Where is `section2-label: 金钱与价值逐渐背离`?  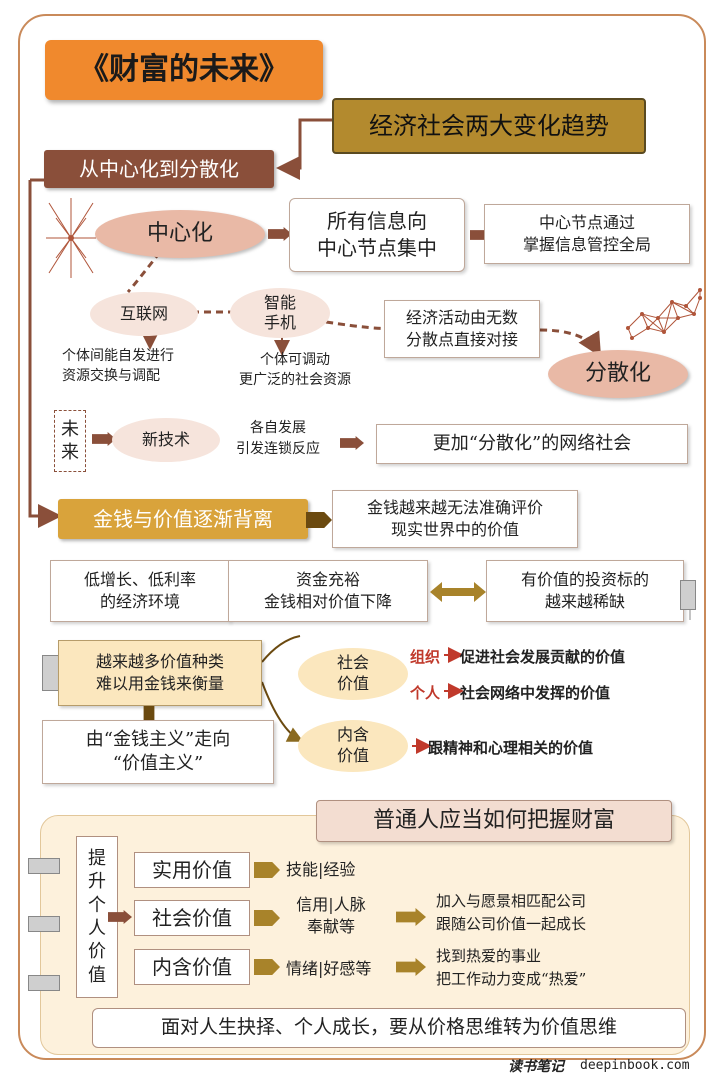 section2-label: 金钱与价值逐渐背离 is located at coordinates (183, 519).